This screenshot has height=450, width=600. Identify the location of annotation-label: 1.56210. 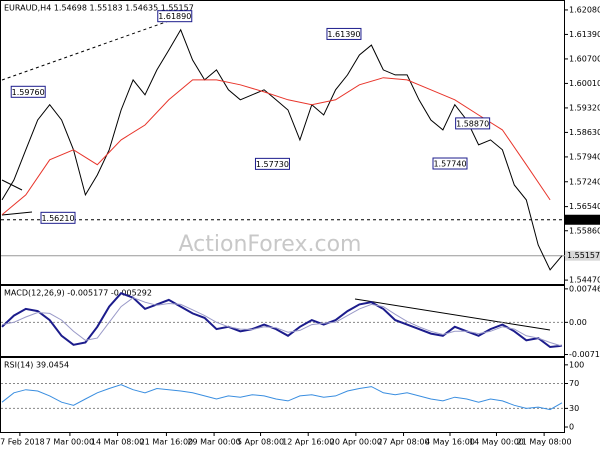
(57, 218).